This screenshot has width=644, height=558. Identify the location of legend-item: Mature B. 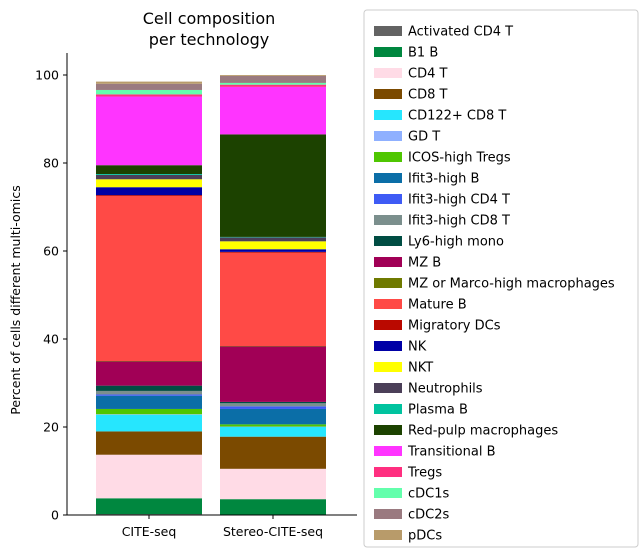
(420, 305).